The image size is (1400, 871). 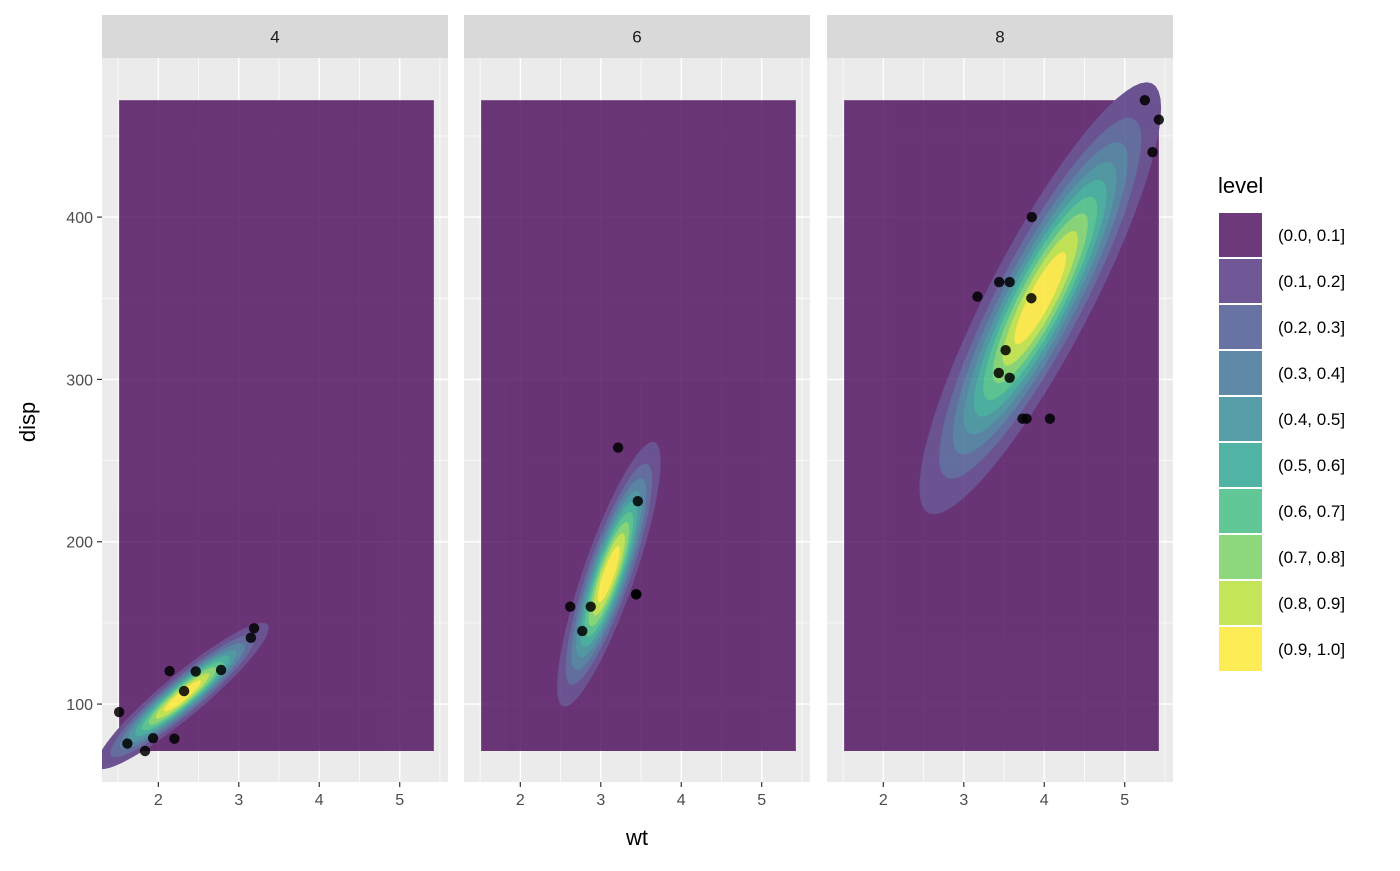 I want to click on facet-strip-label: 4, so click(x=274, y=37).